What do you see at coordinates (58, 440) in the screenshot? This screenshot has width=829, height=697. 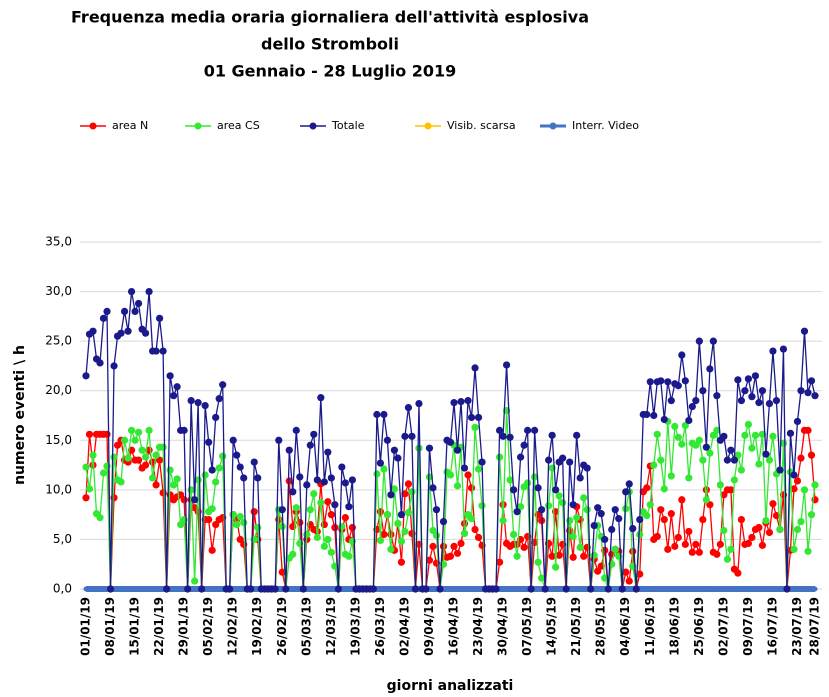 I see `y-tick-label: 15,0` at bounding box center [58, 440].